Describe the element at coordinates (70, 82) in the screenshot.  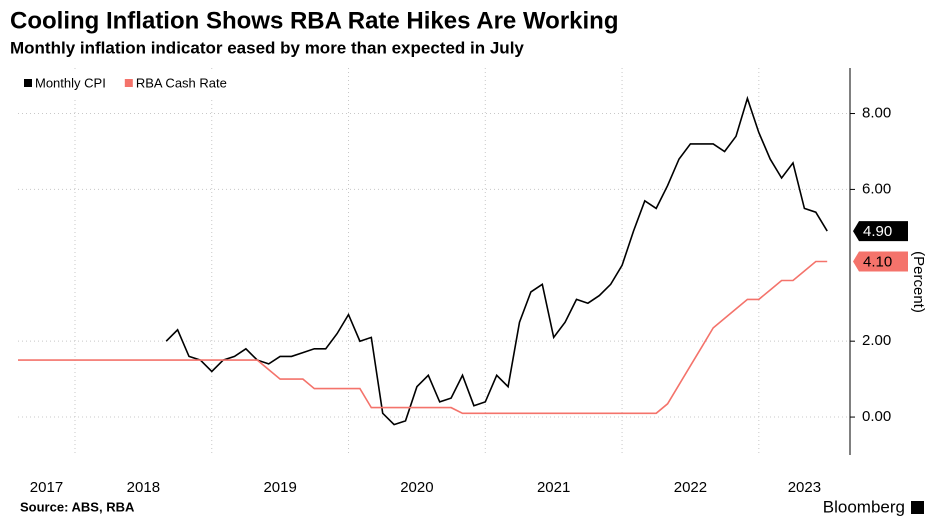
I see `legend-label: Monthly CPI` at that location.